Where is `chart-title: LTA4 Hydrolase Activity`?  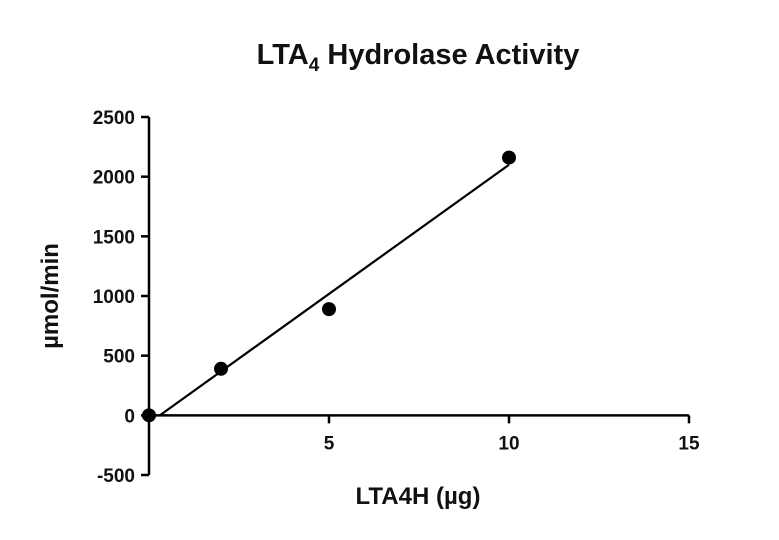
chart-title: LTA4 Hydrolase Activity is located at coordinates (418, 57).